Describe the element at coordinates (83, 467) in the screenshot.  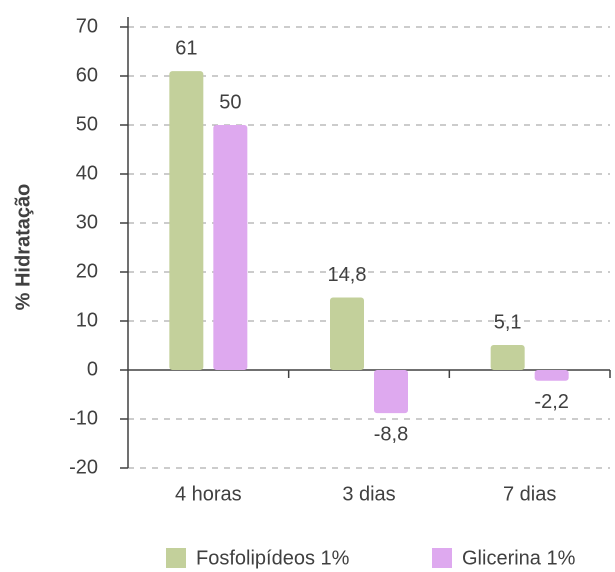
I see `y-tick-label: -20` at that location.